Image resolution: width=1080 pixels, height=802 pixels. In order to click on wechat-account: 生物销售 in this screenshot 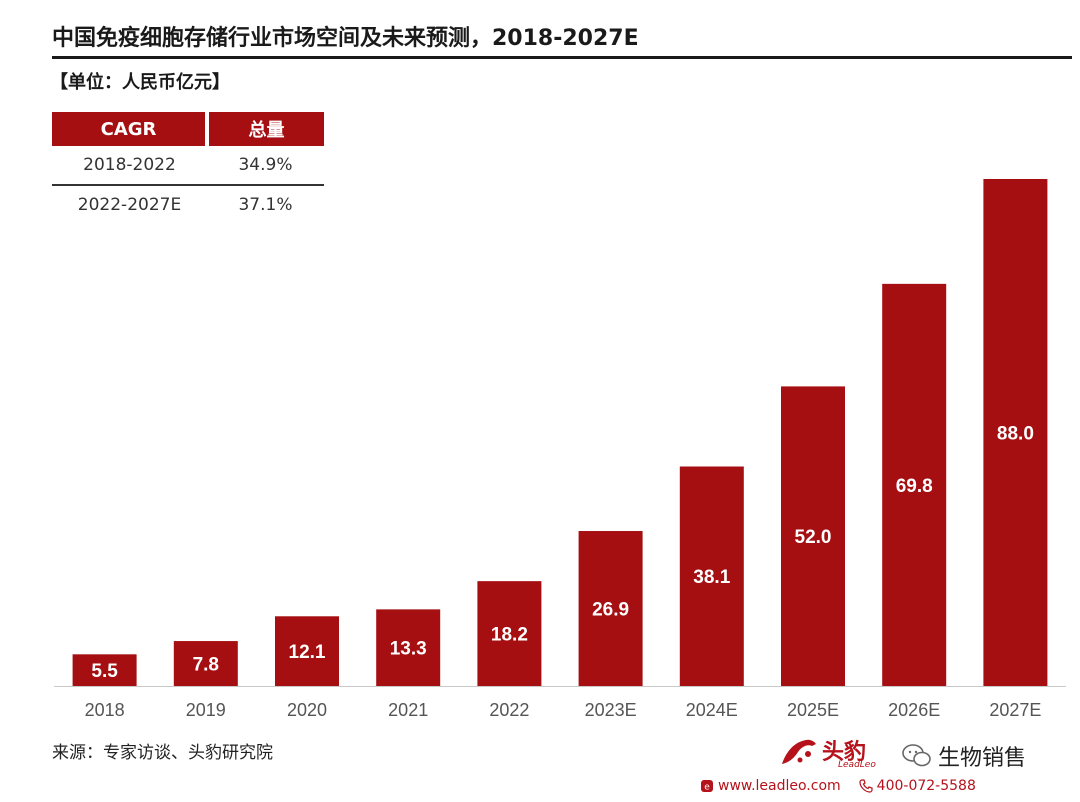, I will do `click(964, 756)`.